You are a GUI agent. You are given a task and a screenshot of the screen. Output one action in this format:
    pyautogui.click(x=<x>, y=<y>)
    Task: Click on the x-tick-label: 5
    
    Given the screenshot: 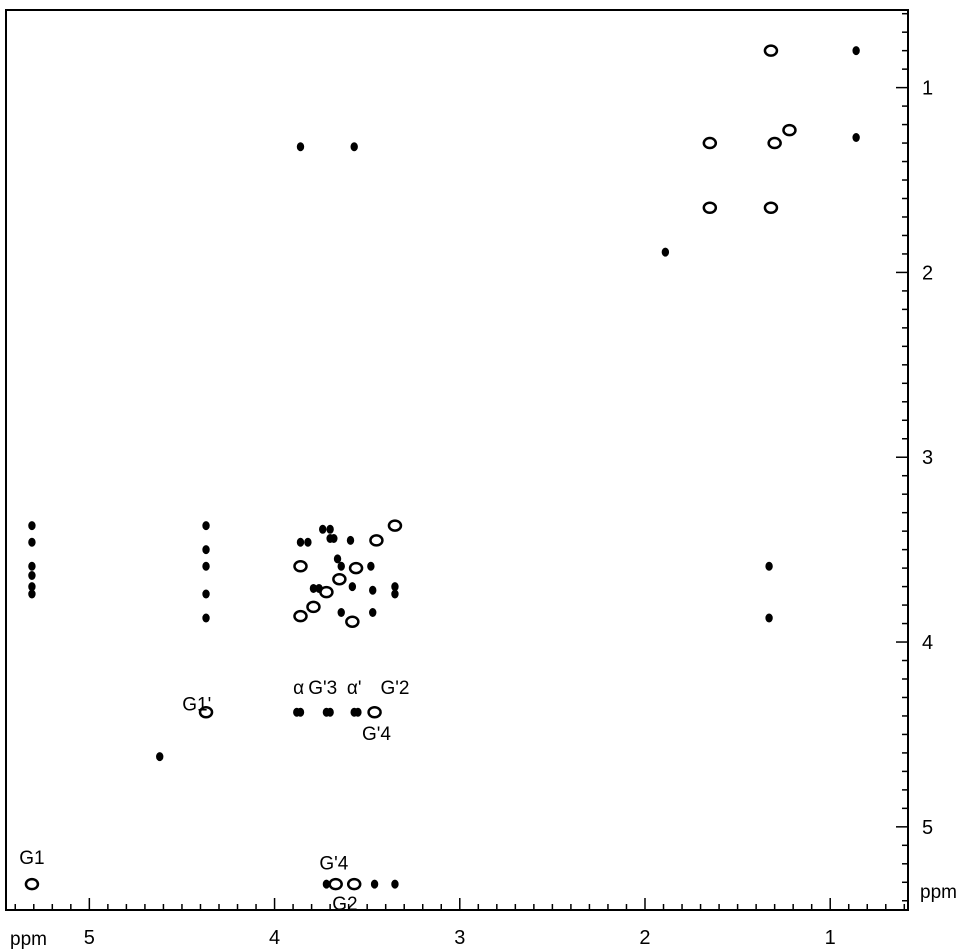 What is the action you would take?
    pyautogui.click(x=89, y=938)
    